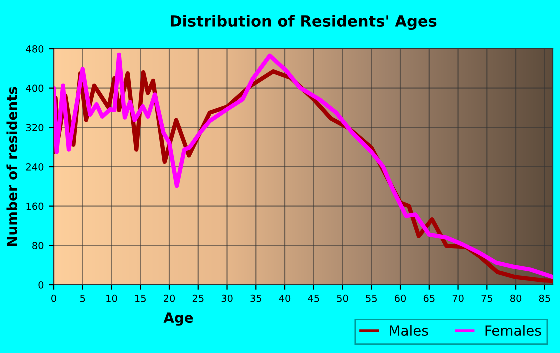 The height and width of the screenshot is (353, 560). Describe the element at coordinates (170, 298) in the screenshot. I see `x-tick-label: 20` at that location.